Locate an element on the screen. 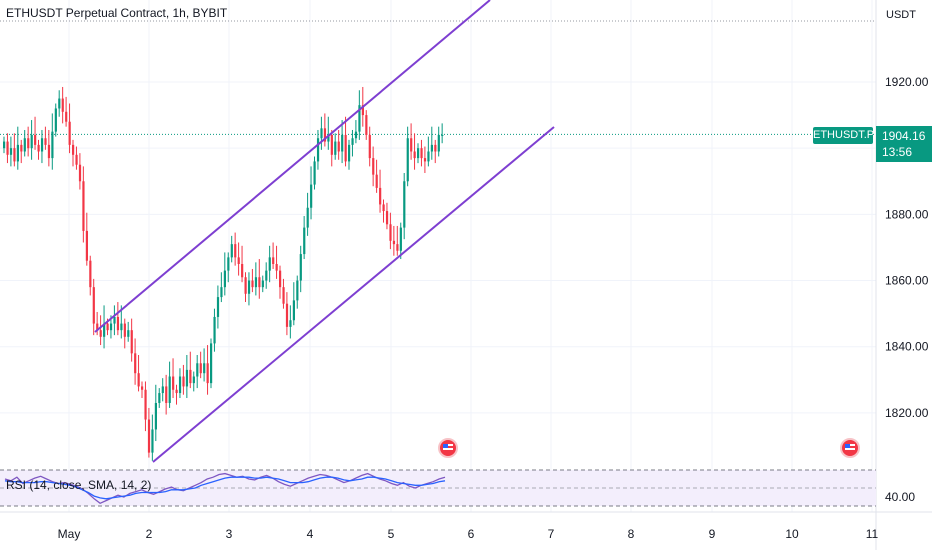 The width and height of the screenshot is (932, 550). rsi-pane is located at coordinates (438, 488).